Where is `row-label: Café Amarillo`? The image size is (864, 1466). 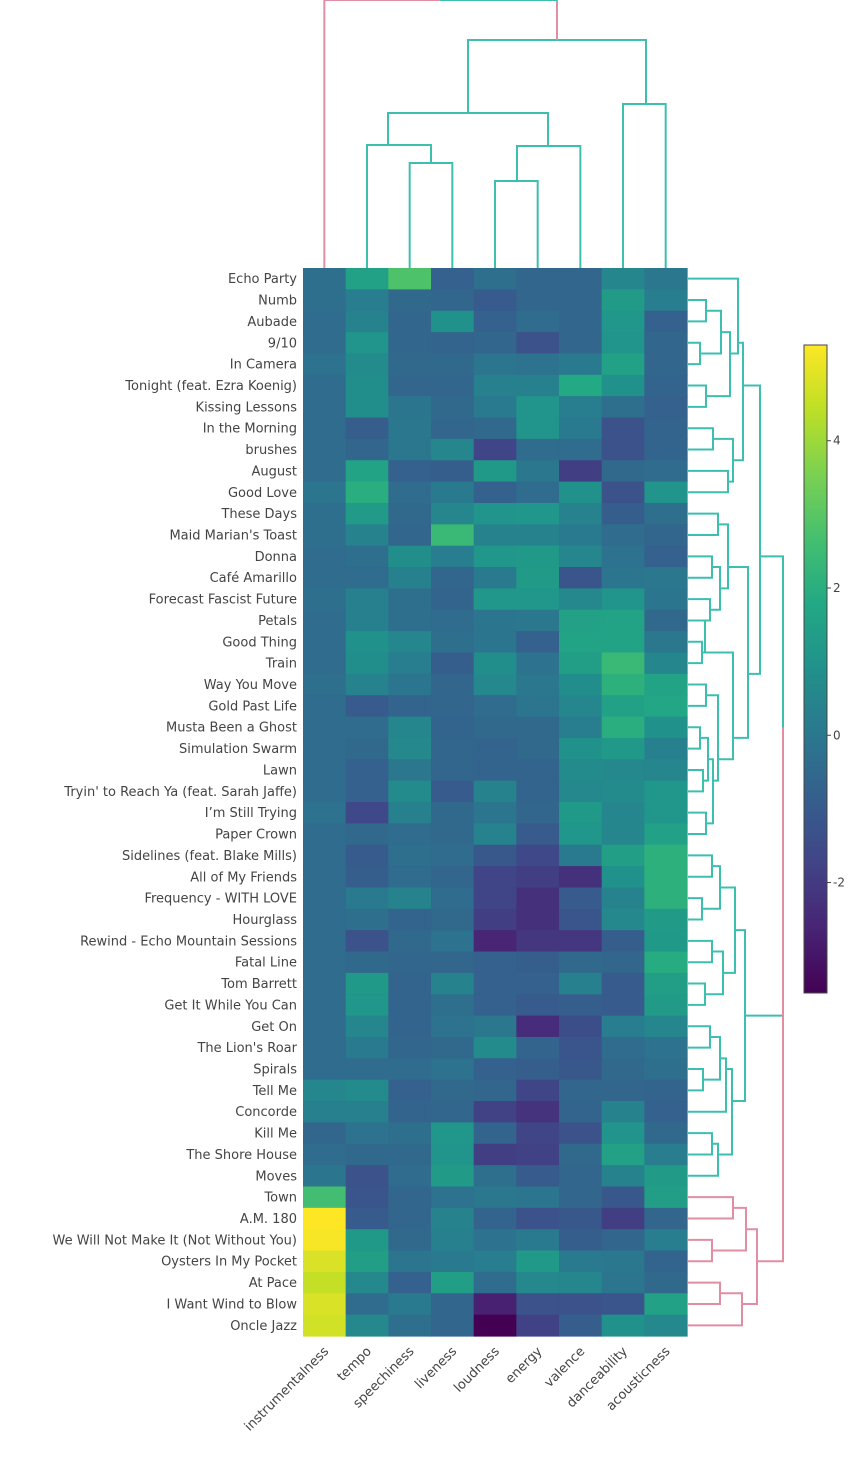 row-label: Café Amarillo is located at coordinates (253, 578).